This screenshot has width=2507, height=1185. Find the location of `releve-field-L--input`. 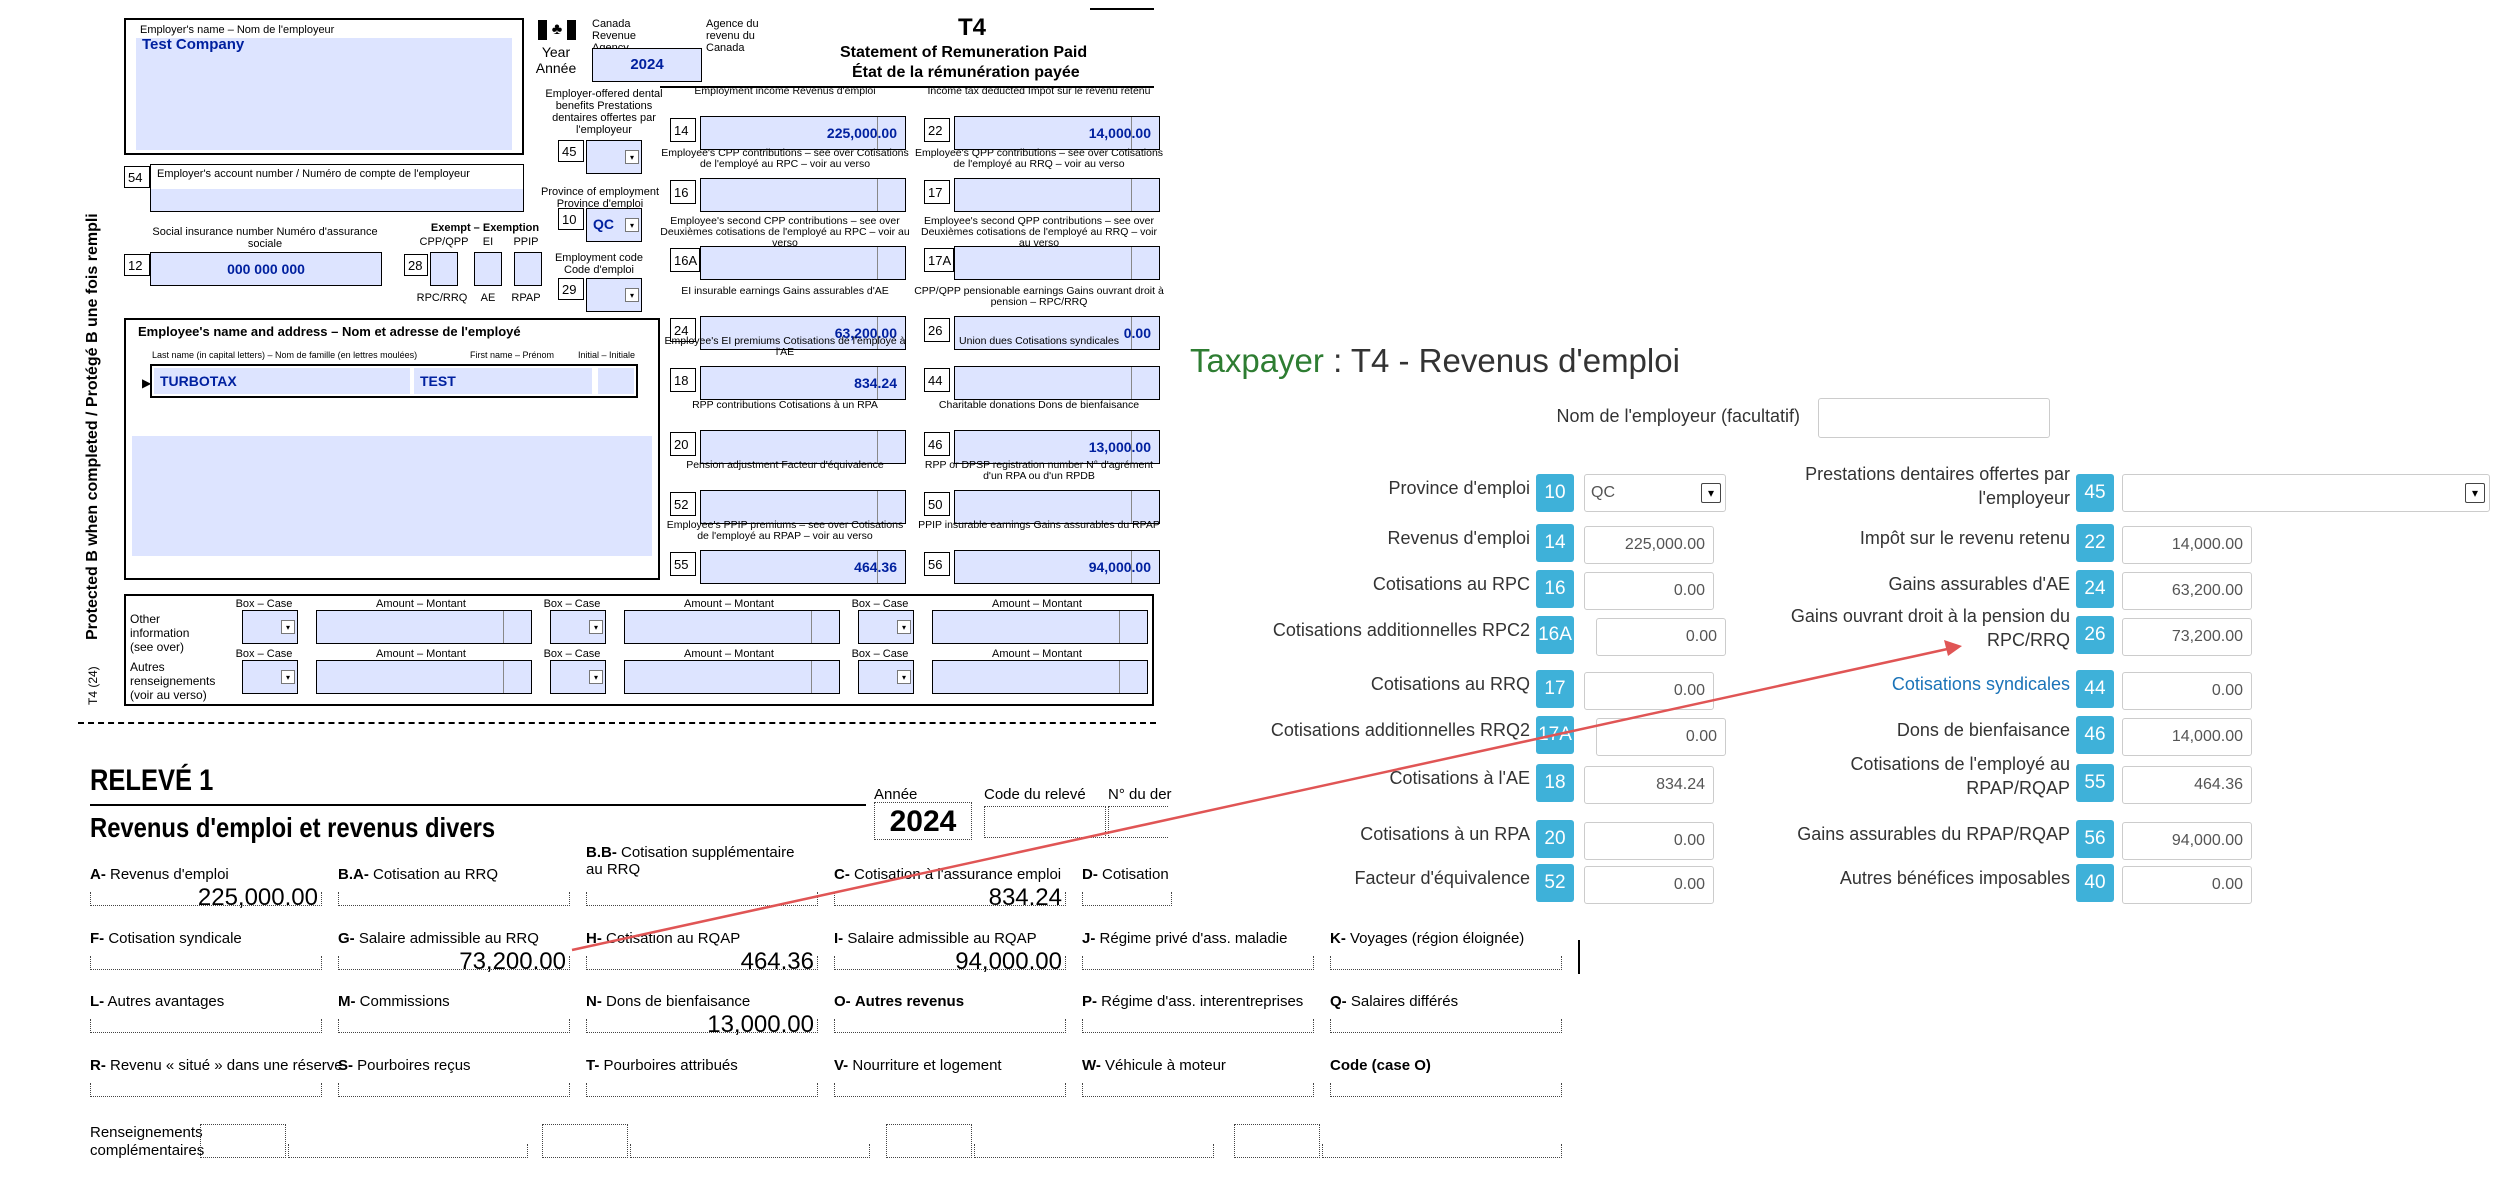

releve-field-L--input is located at coordinates (206, 1026).